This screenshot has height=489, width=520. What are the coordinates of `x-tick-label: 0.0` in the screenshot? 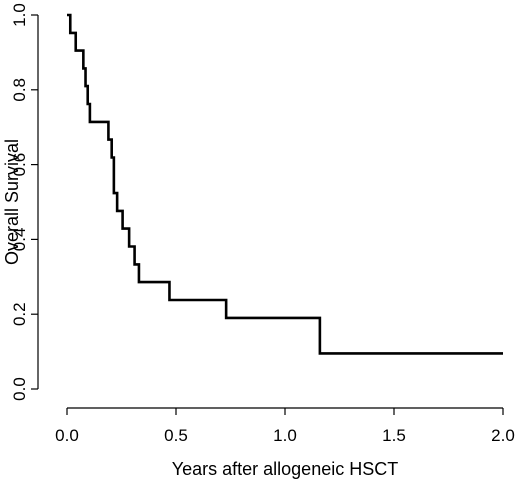 It's located at (67, 435).